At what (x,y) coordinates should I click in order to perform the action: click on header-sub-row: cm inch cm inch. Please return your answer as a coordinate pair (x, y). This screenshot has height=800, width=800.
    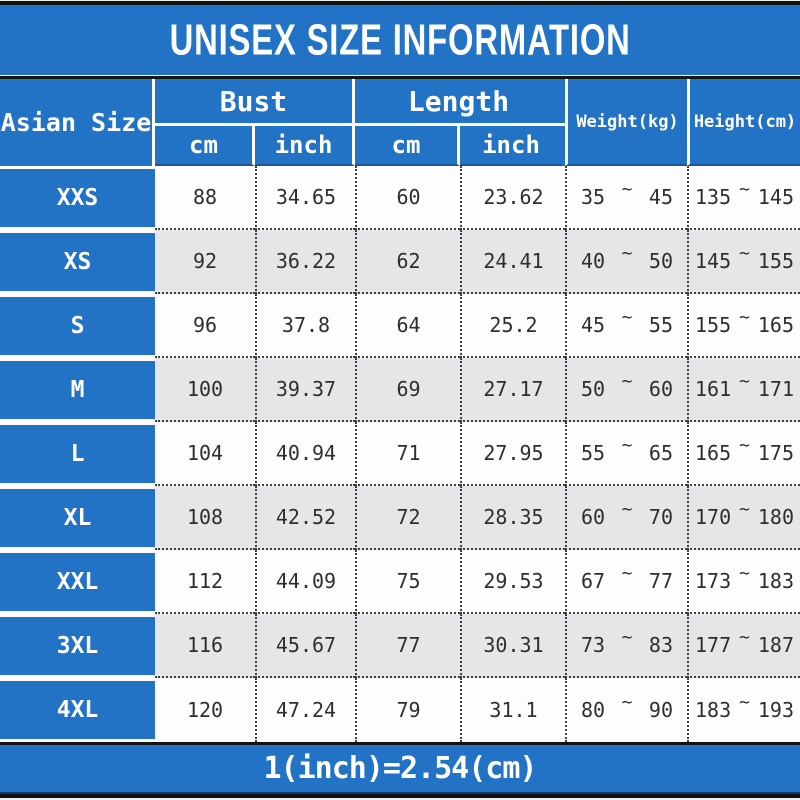
    Looking at the image, I should click on (360, 146).